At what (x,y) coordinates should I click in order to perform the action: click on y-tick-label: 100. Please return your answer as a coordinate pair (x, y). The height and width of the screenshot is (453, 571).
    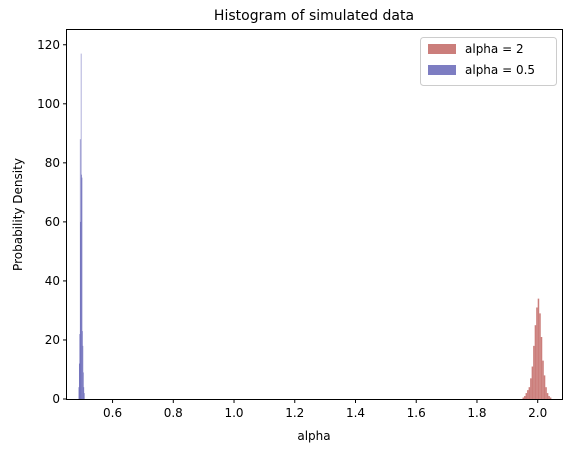
    Looking at the image, I should click on (48, 104).